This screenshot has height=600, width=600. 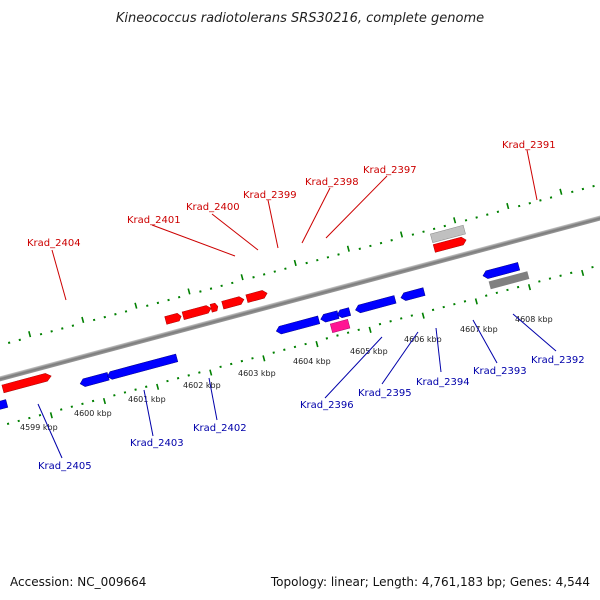 I want to click on label-krad-2398: Krad_2398, so click(x=332, y=182).